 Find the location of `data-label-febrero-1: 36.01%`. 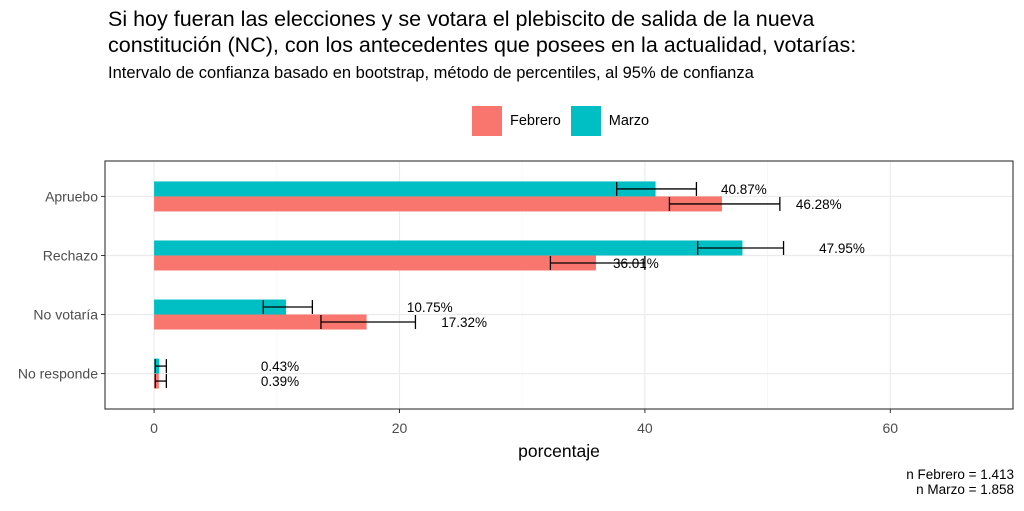

data-label-febrero-1: 36.01% is located at coordinates (636, 263).